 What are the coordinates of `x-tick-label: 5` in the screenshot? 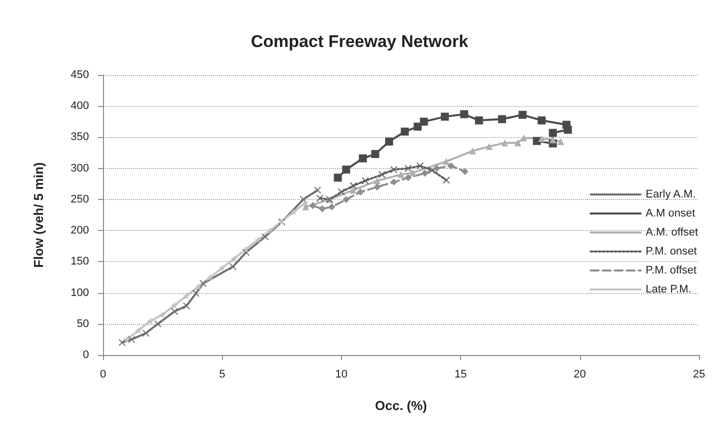 It's located at (222, 374).